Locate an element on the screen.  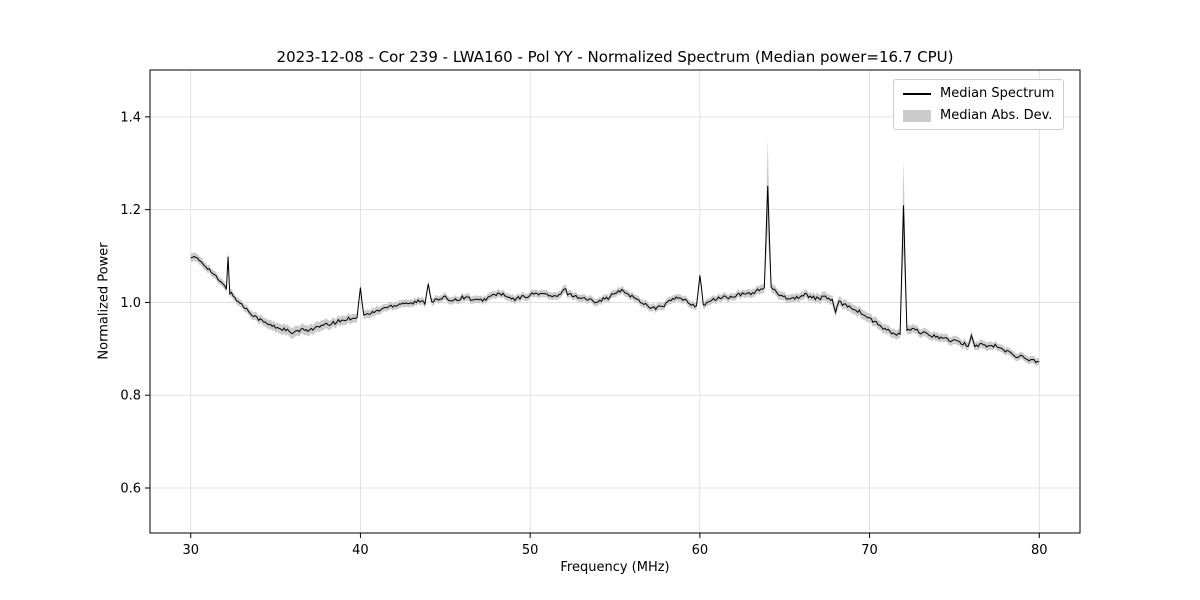
x-tick-label: 80 is located at coordinates (1039, 550).